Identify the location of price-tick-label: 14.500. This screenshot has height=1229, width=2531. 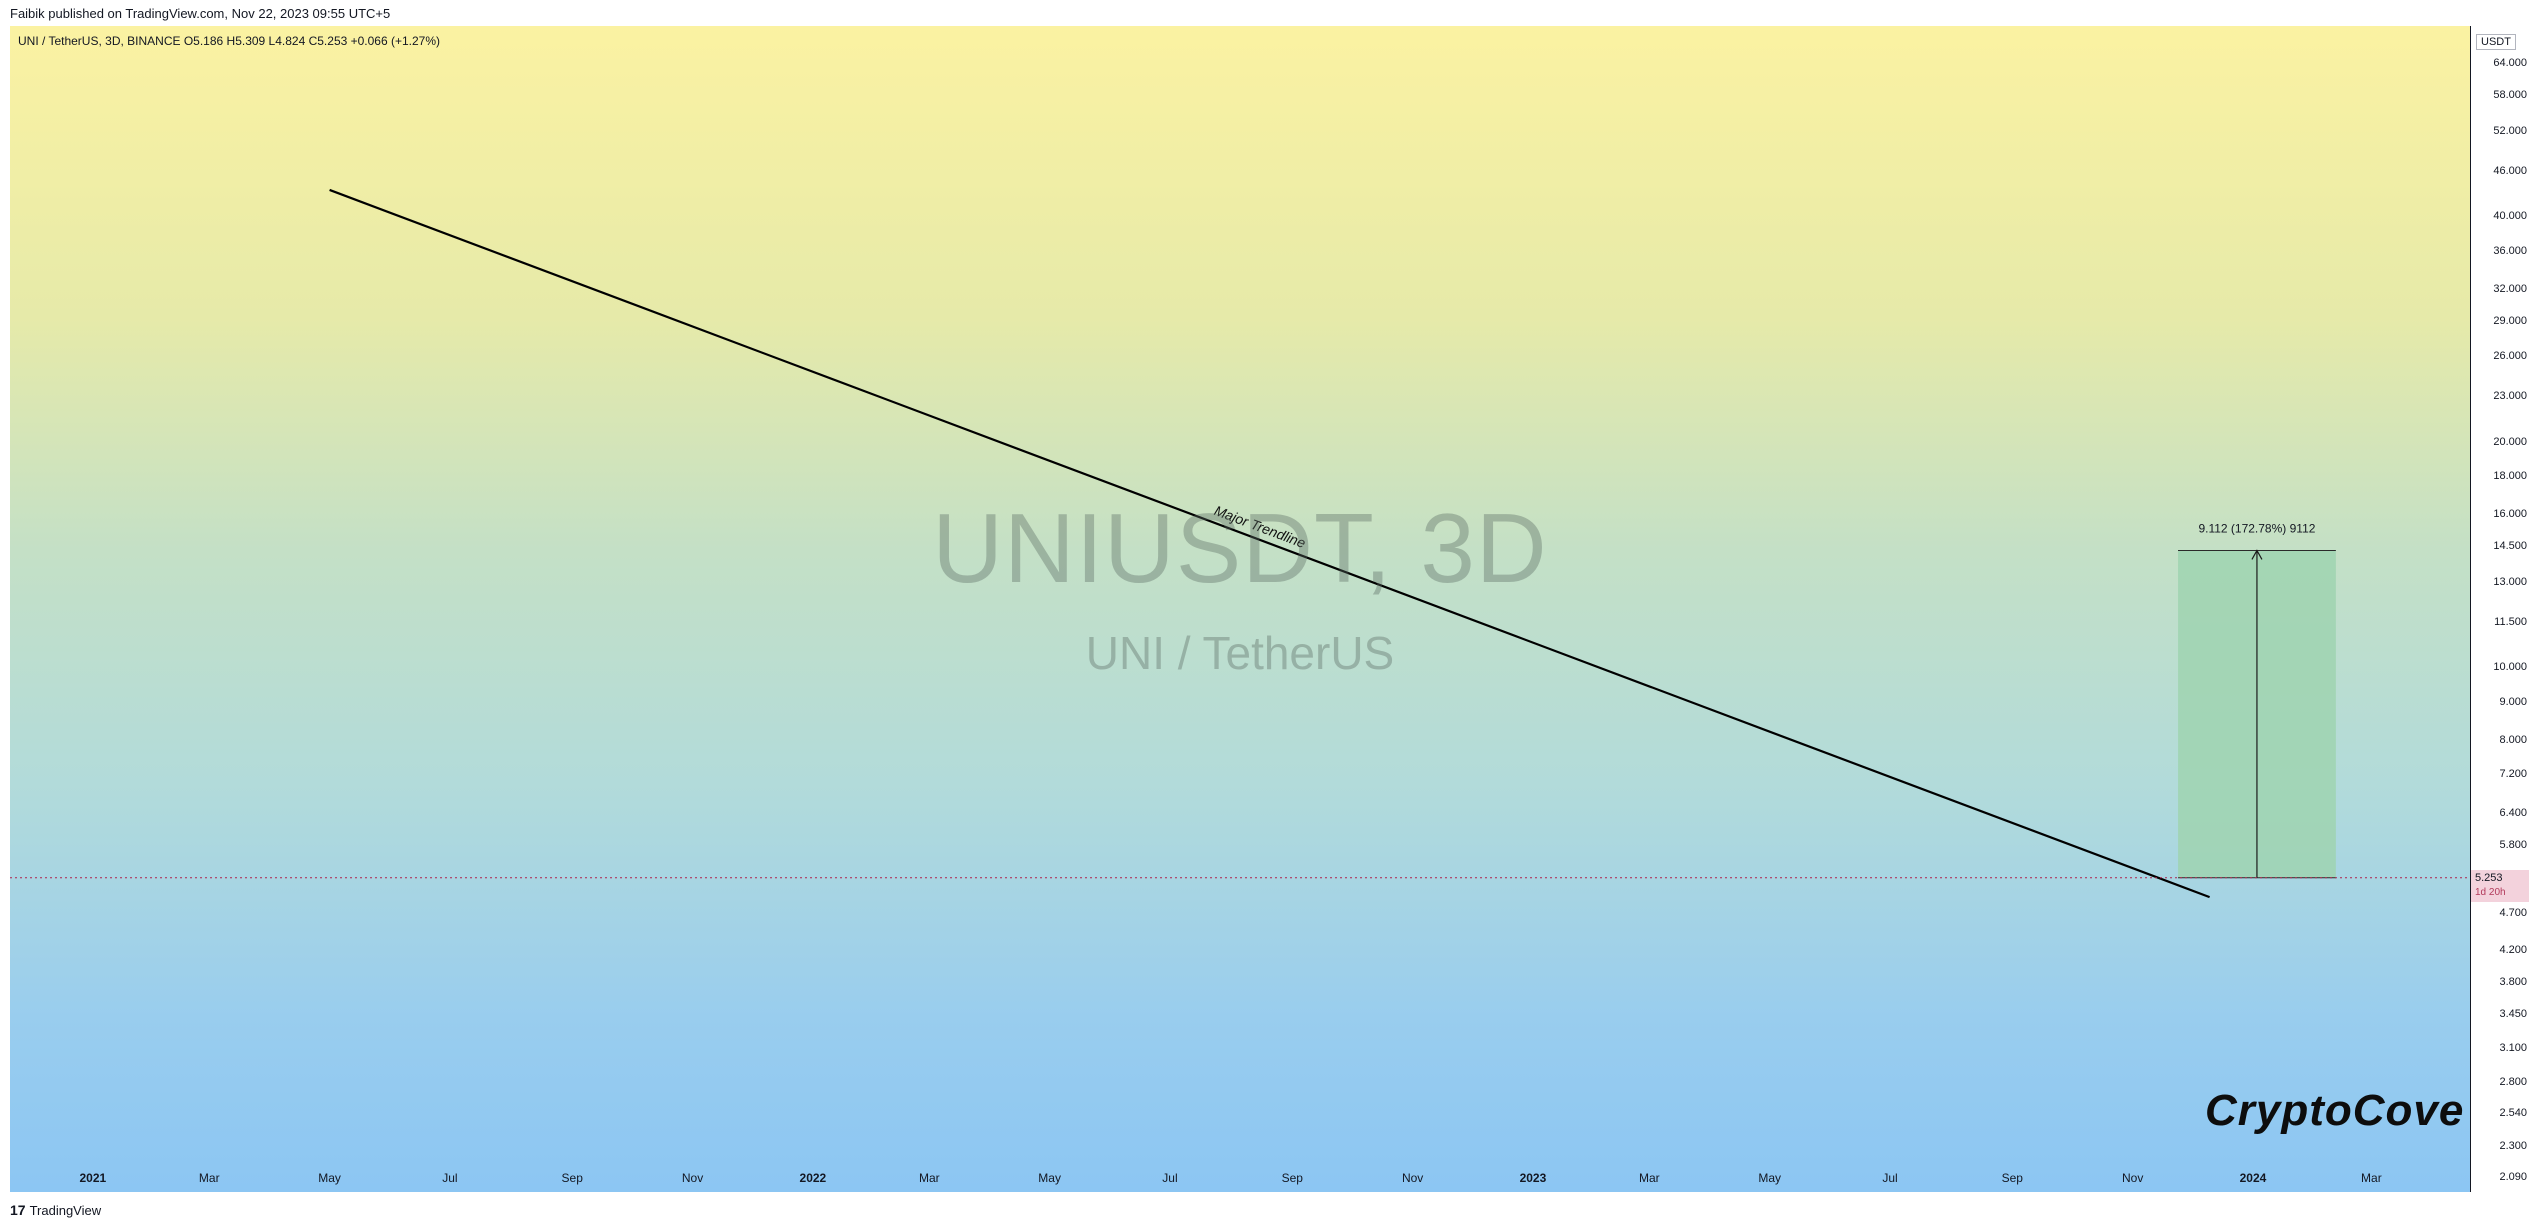
(2510, 546).